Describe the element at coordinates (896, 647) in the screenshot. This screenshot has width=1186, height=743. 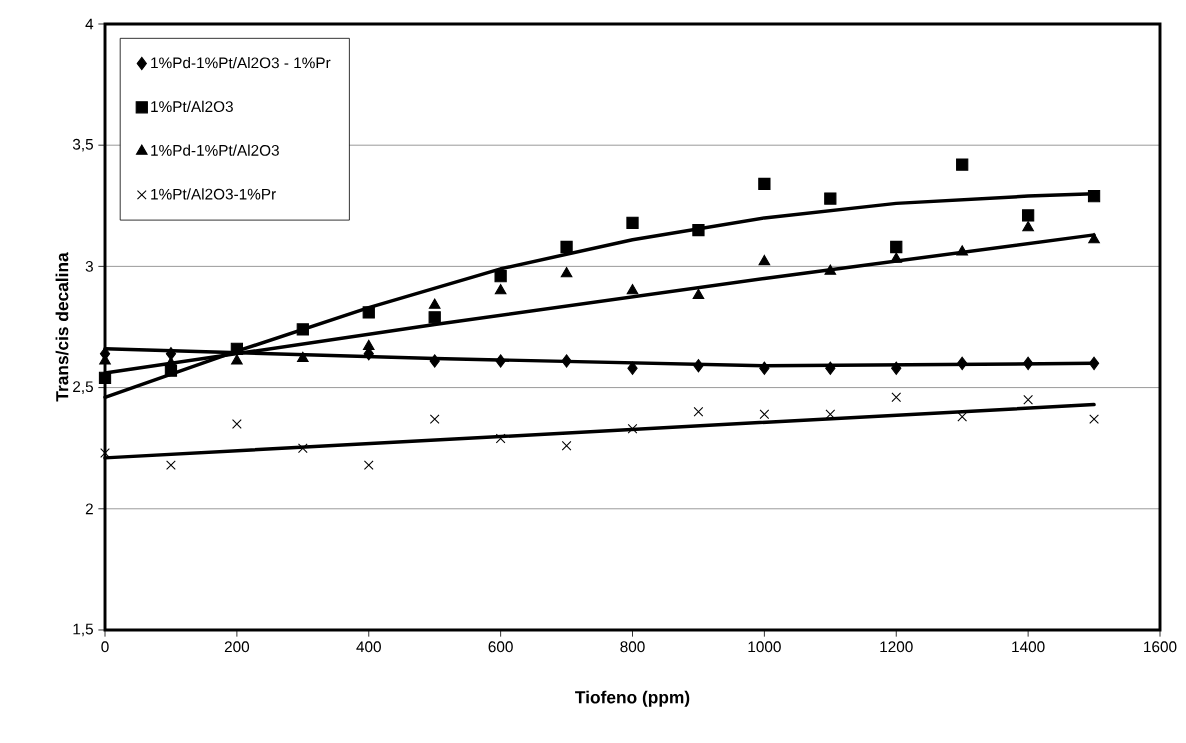
I see `x-tick-label: 1200` at that location.